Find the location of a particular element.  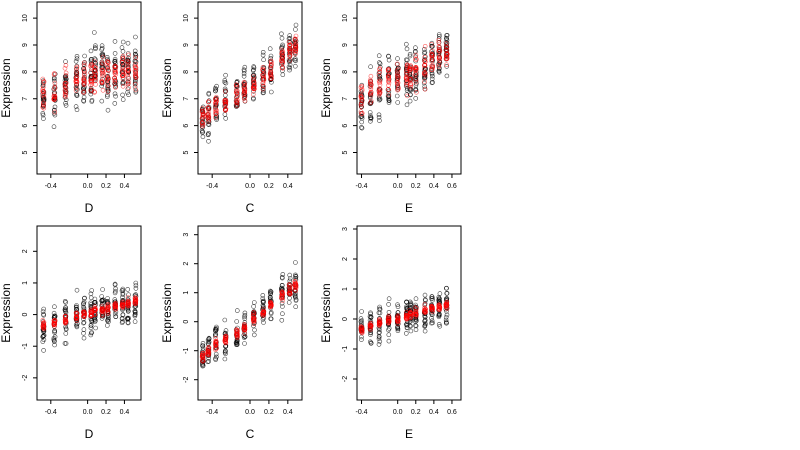

series-black-points is located at coordinates (404, 316).